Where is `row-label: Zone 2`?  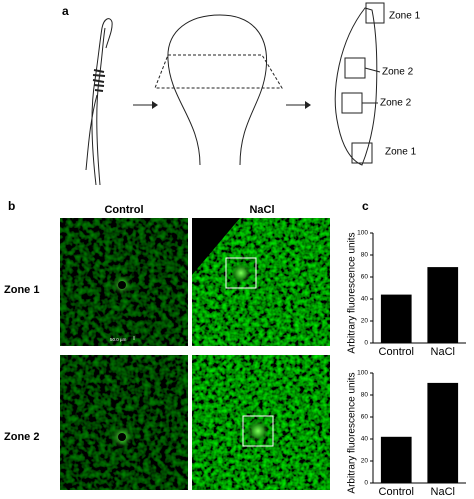 row-label: Zone 2 is located at coordinates (21, 437).